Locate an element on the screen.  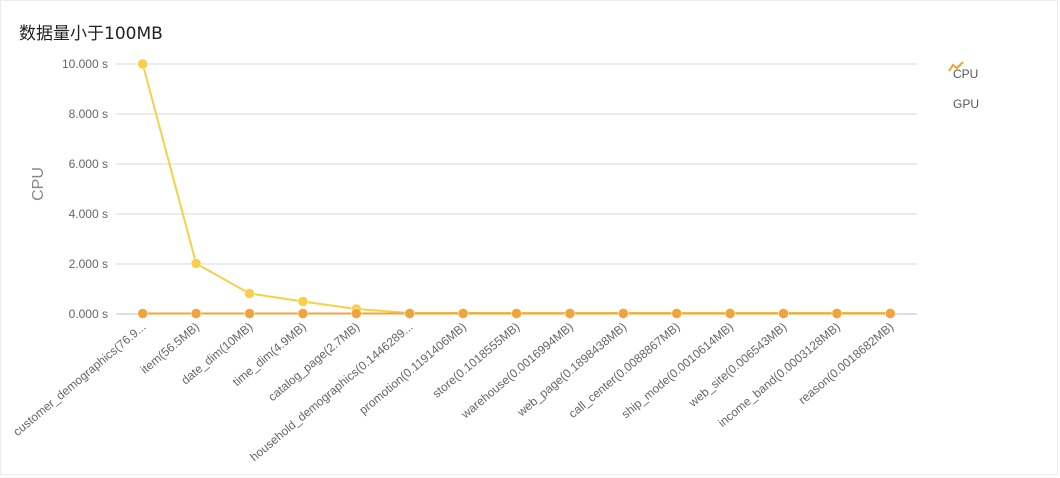
y-axis-label: CPU is located at coordinates (38, 184).